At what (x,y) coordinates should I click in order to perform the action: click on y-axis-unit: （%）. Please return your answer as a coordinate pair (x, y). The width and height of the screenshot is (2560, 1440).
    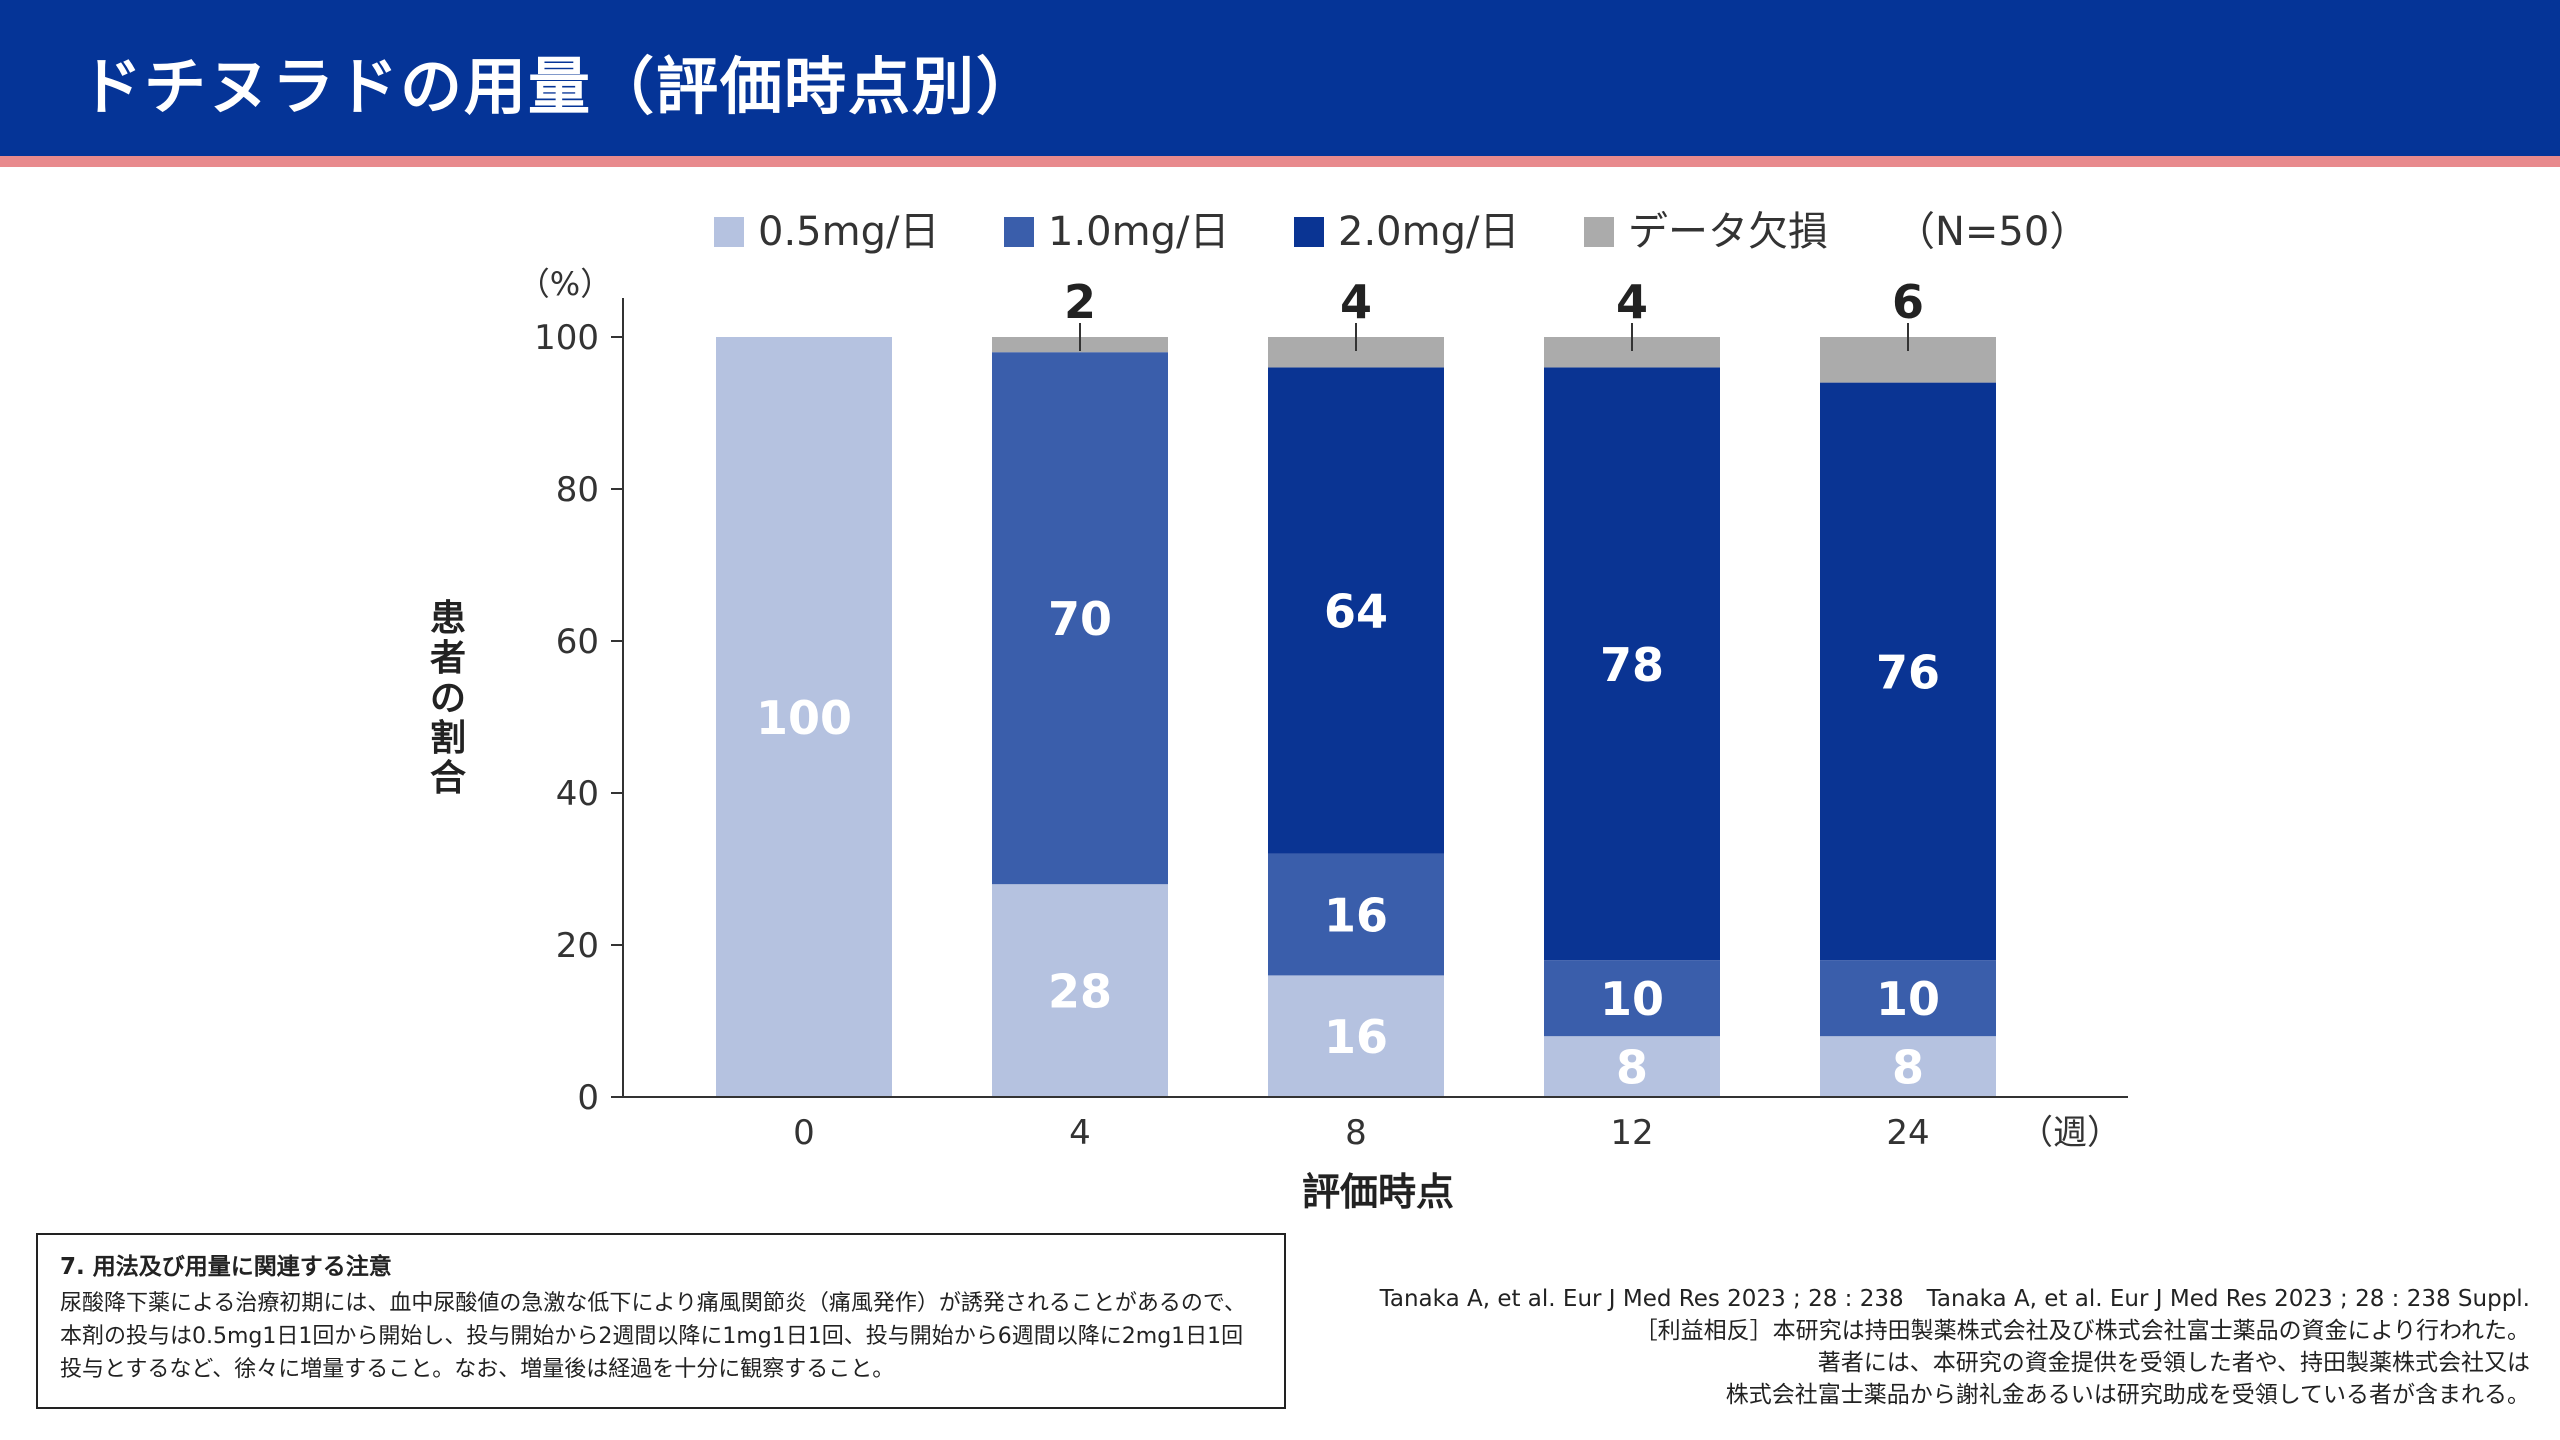
    Looking at the image, I should click on (565, 284).